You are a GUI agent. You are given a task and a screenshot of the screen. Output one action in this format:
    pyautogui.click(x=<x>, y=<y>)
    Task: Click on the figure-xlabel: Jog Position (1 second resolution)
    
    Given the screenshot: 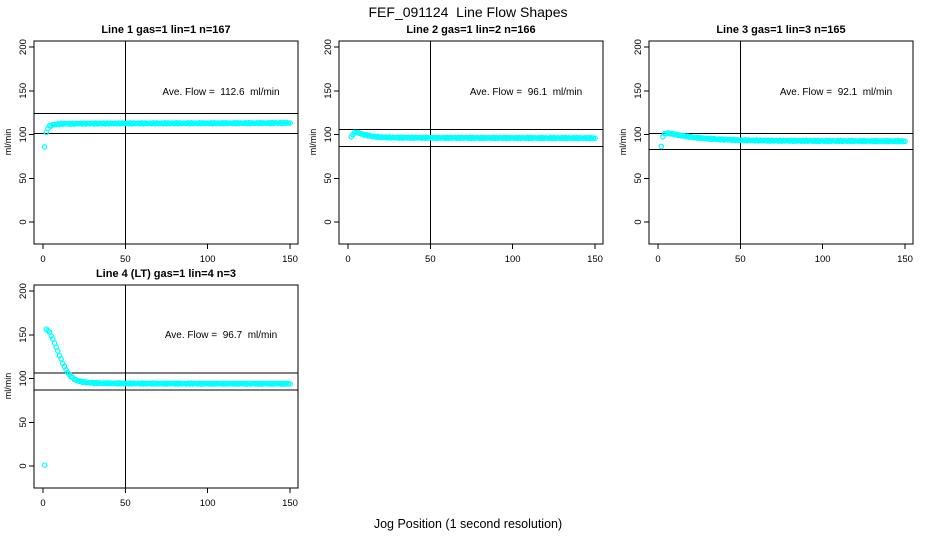 What is the action you would take?
    pyautogui.click(x=468, y=524)
    